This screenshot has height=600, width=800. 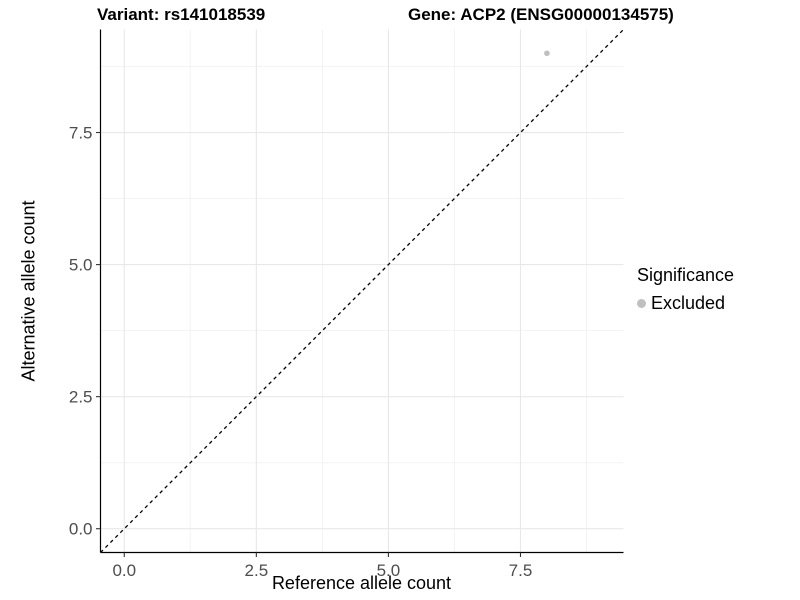 I want to click on y-axis-title: Alternative allele count, so click(x=28, y=291).